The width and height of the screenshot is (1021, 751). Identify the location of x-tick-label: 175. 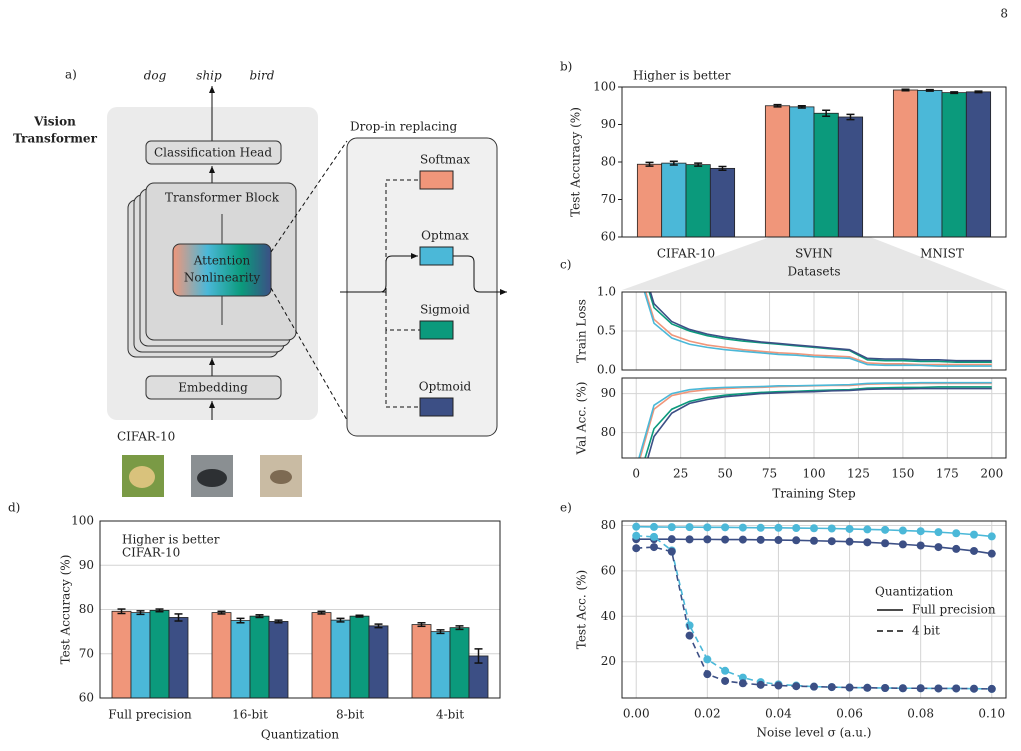
(947, 474).